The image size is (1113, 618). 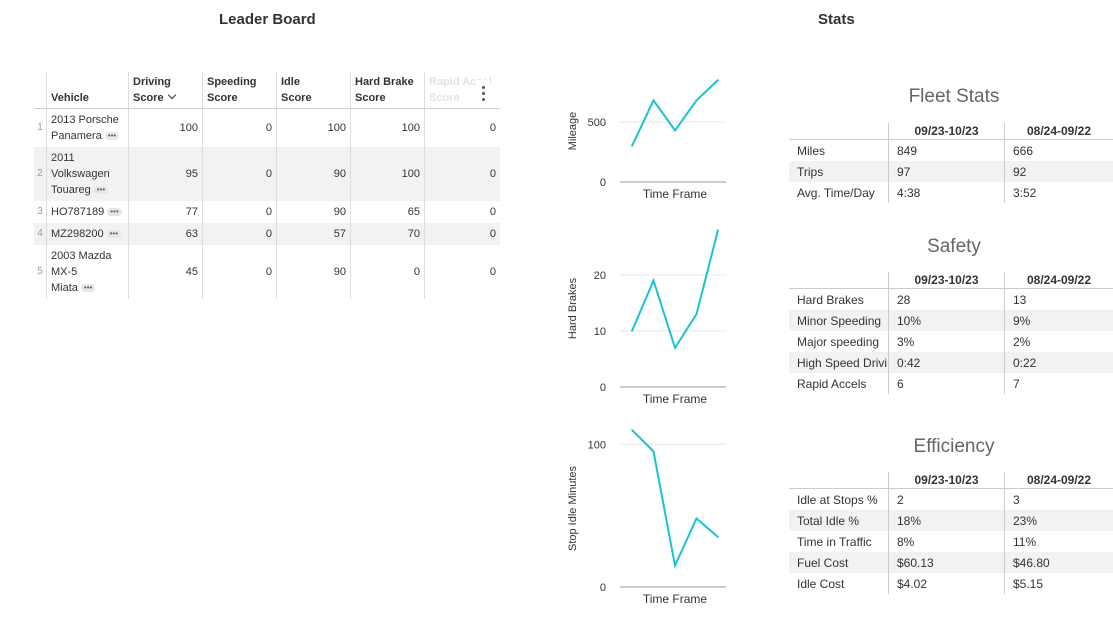 I want to click on vehicle-cell: 2013 Porsche Panamera •••, so click(x=88, y=128).